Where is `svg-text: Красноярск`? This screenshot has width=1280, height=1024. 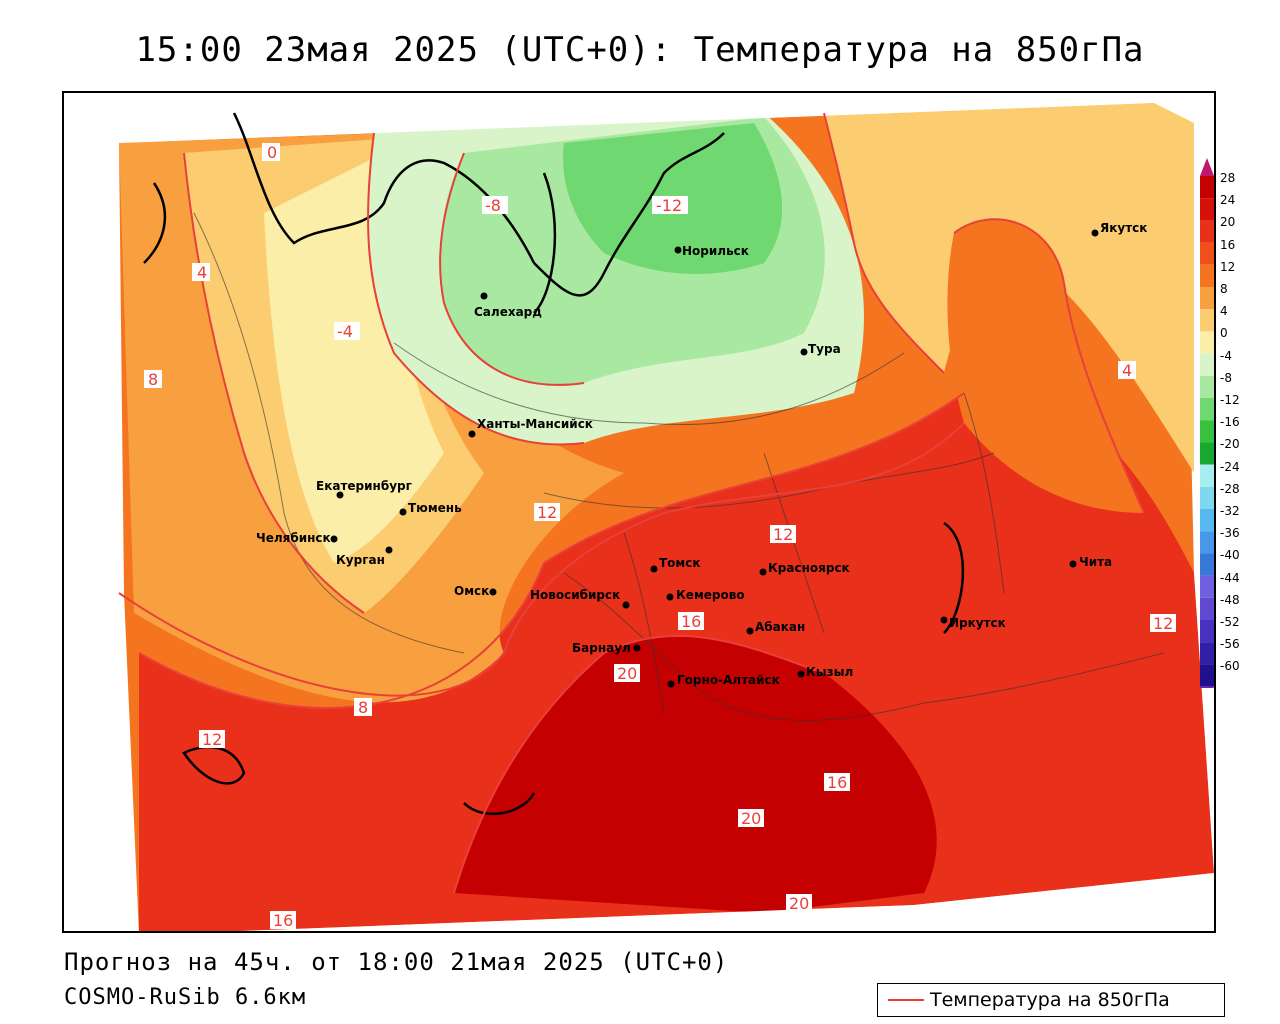
svg-text: Красноярск is located at coordinates (809, 568).